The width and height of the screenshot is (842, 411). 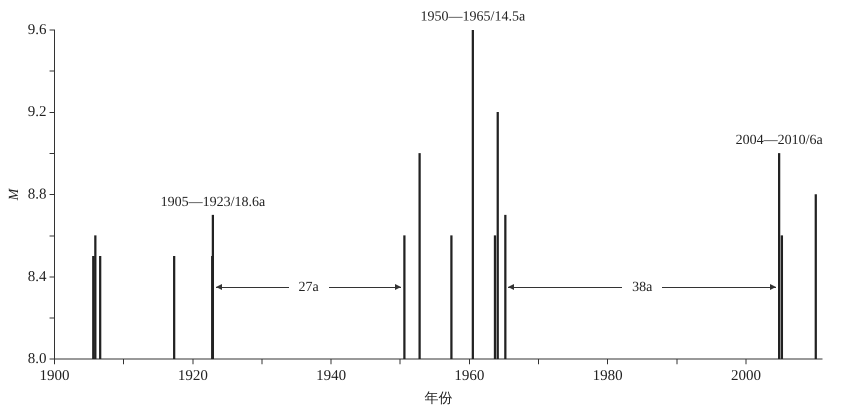 I want to click on y-tick-label: 8.8, so click(x=37, y=194).